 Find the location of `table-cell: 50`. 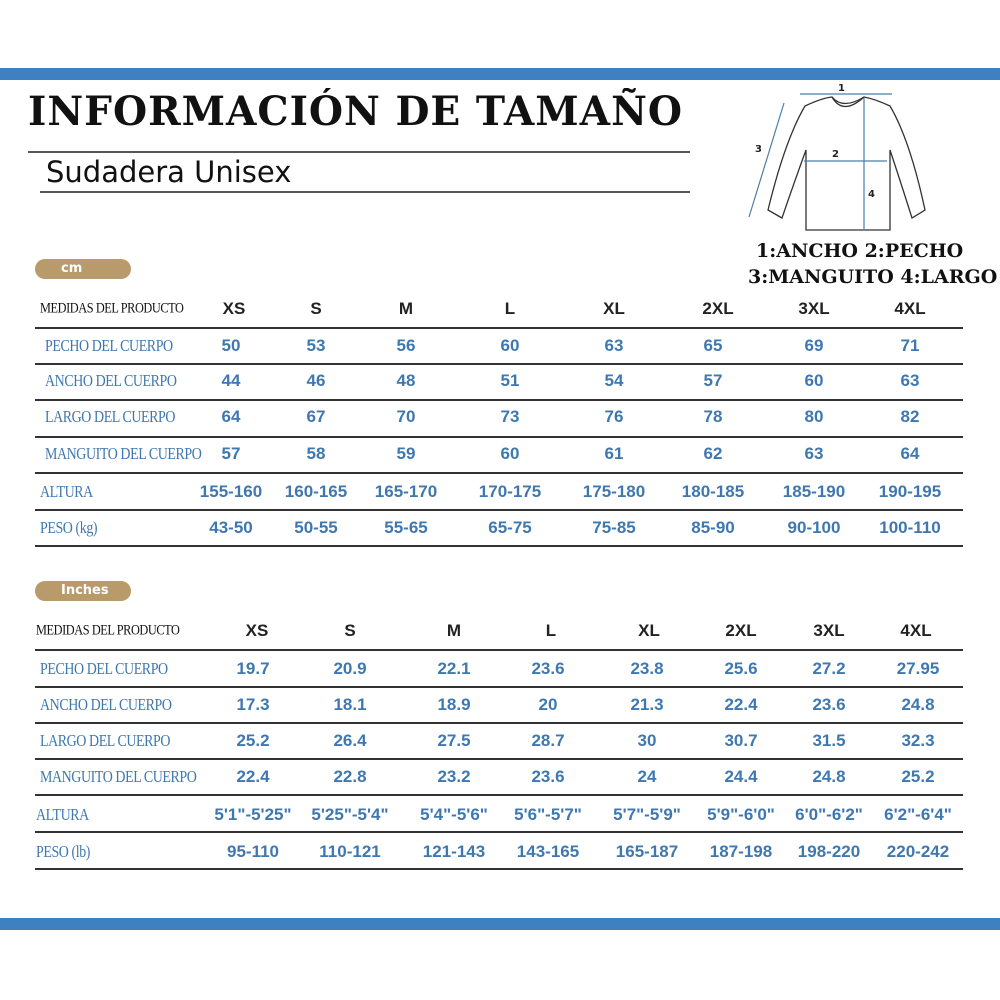

table-cell: 50 is located at coordinates (231, 345).